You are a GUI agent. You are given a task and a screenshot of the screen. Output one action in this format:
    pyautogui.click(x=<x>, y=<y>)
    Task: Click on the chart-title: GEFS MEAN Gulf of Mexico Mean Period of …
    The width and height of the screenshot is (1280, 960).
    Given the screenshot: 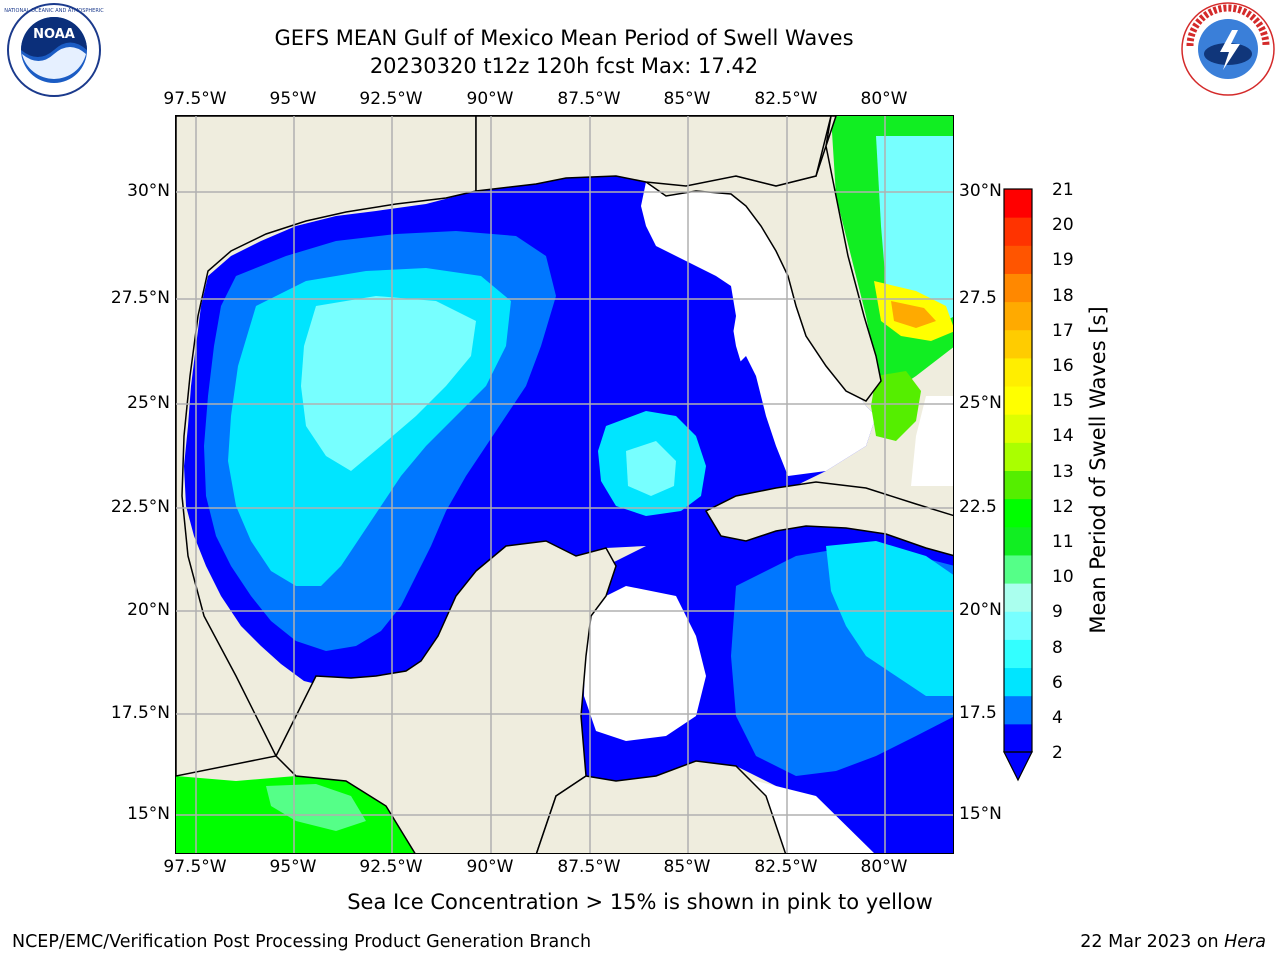 What is the action you would take?
    pyautogui.click(x=564, y=38)
    